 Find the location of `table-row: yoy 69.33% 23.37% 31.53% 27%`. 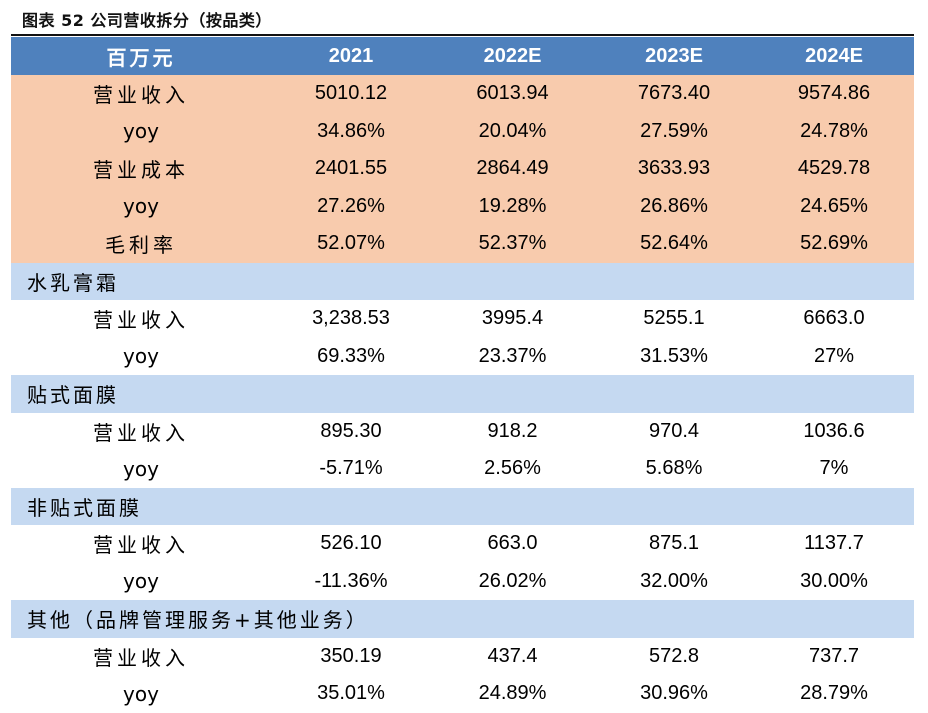

table-row: yoy 69.33% 23.37% 31.53% 27% is located at coordinates (462, 356).